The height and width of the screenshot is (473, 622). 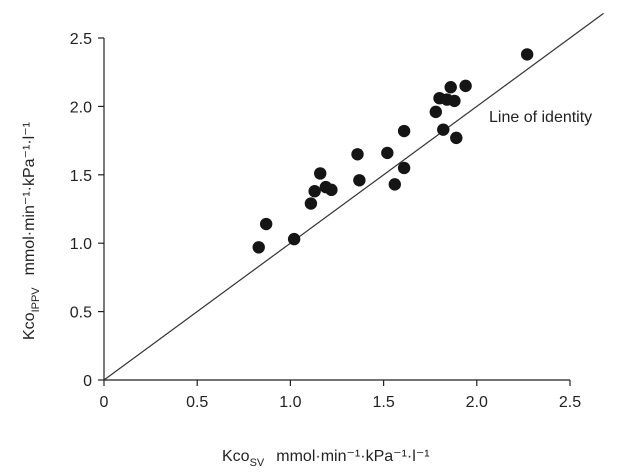 I want to click on y-axis-label-units: mmol·min⁻¹·kPa⁻¹·l⁻¹, so click(x=29, y=198).